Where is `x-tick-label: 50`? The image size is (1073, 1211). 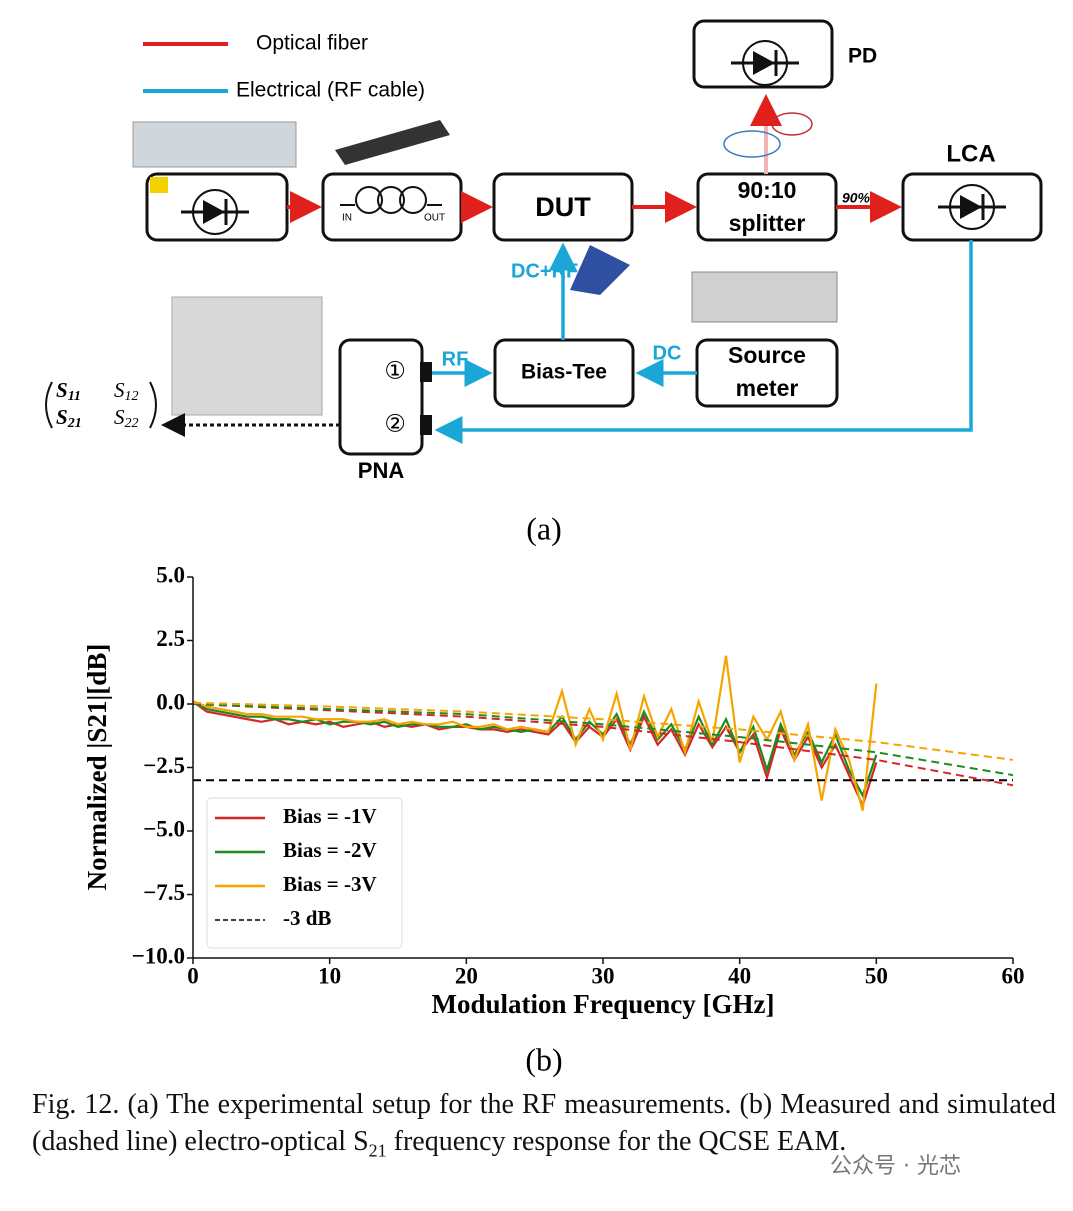 x-tick-label: 50 is located at coordinates (876, 975).